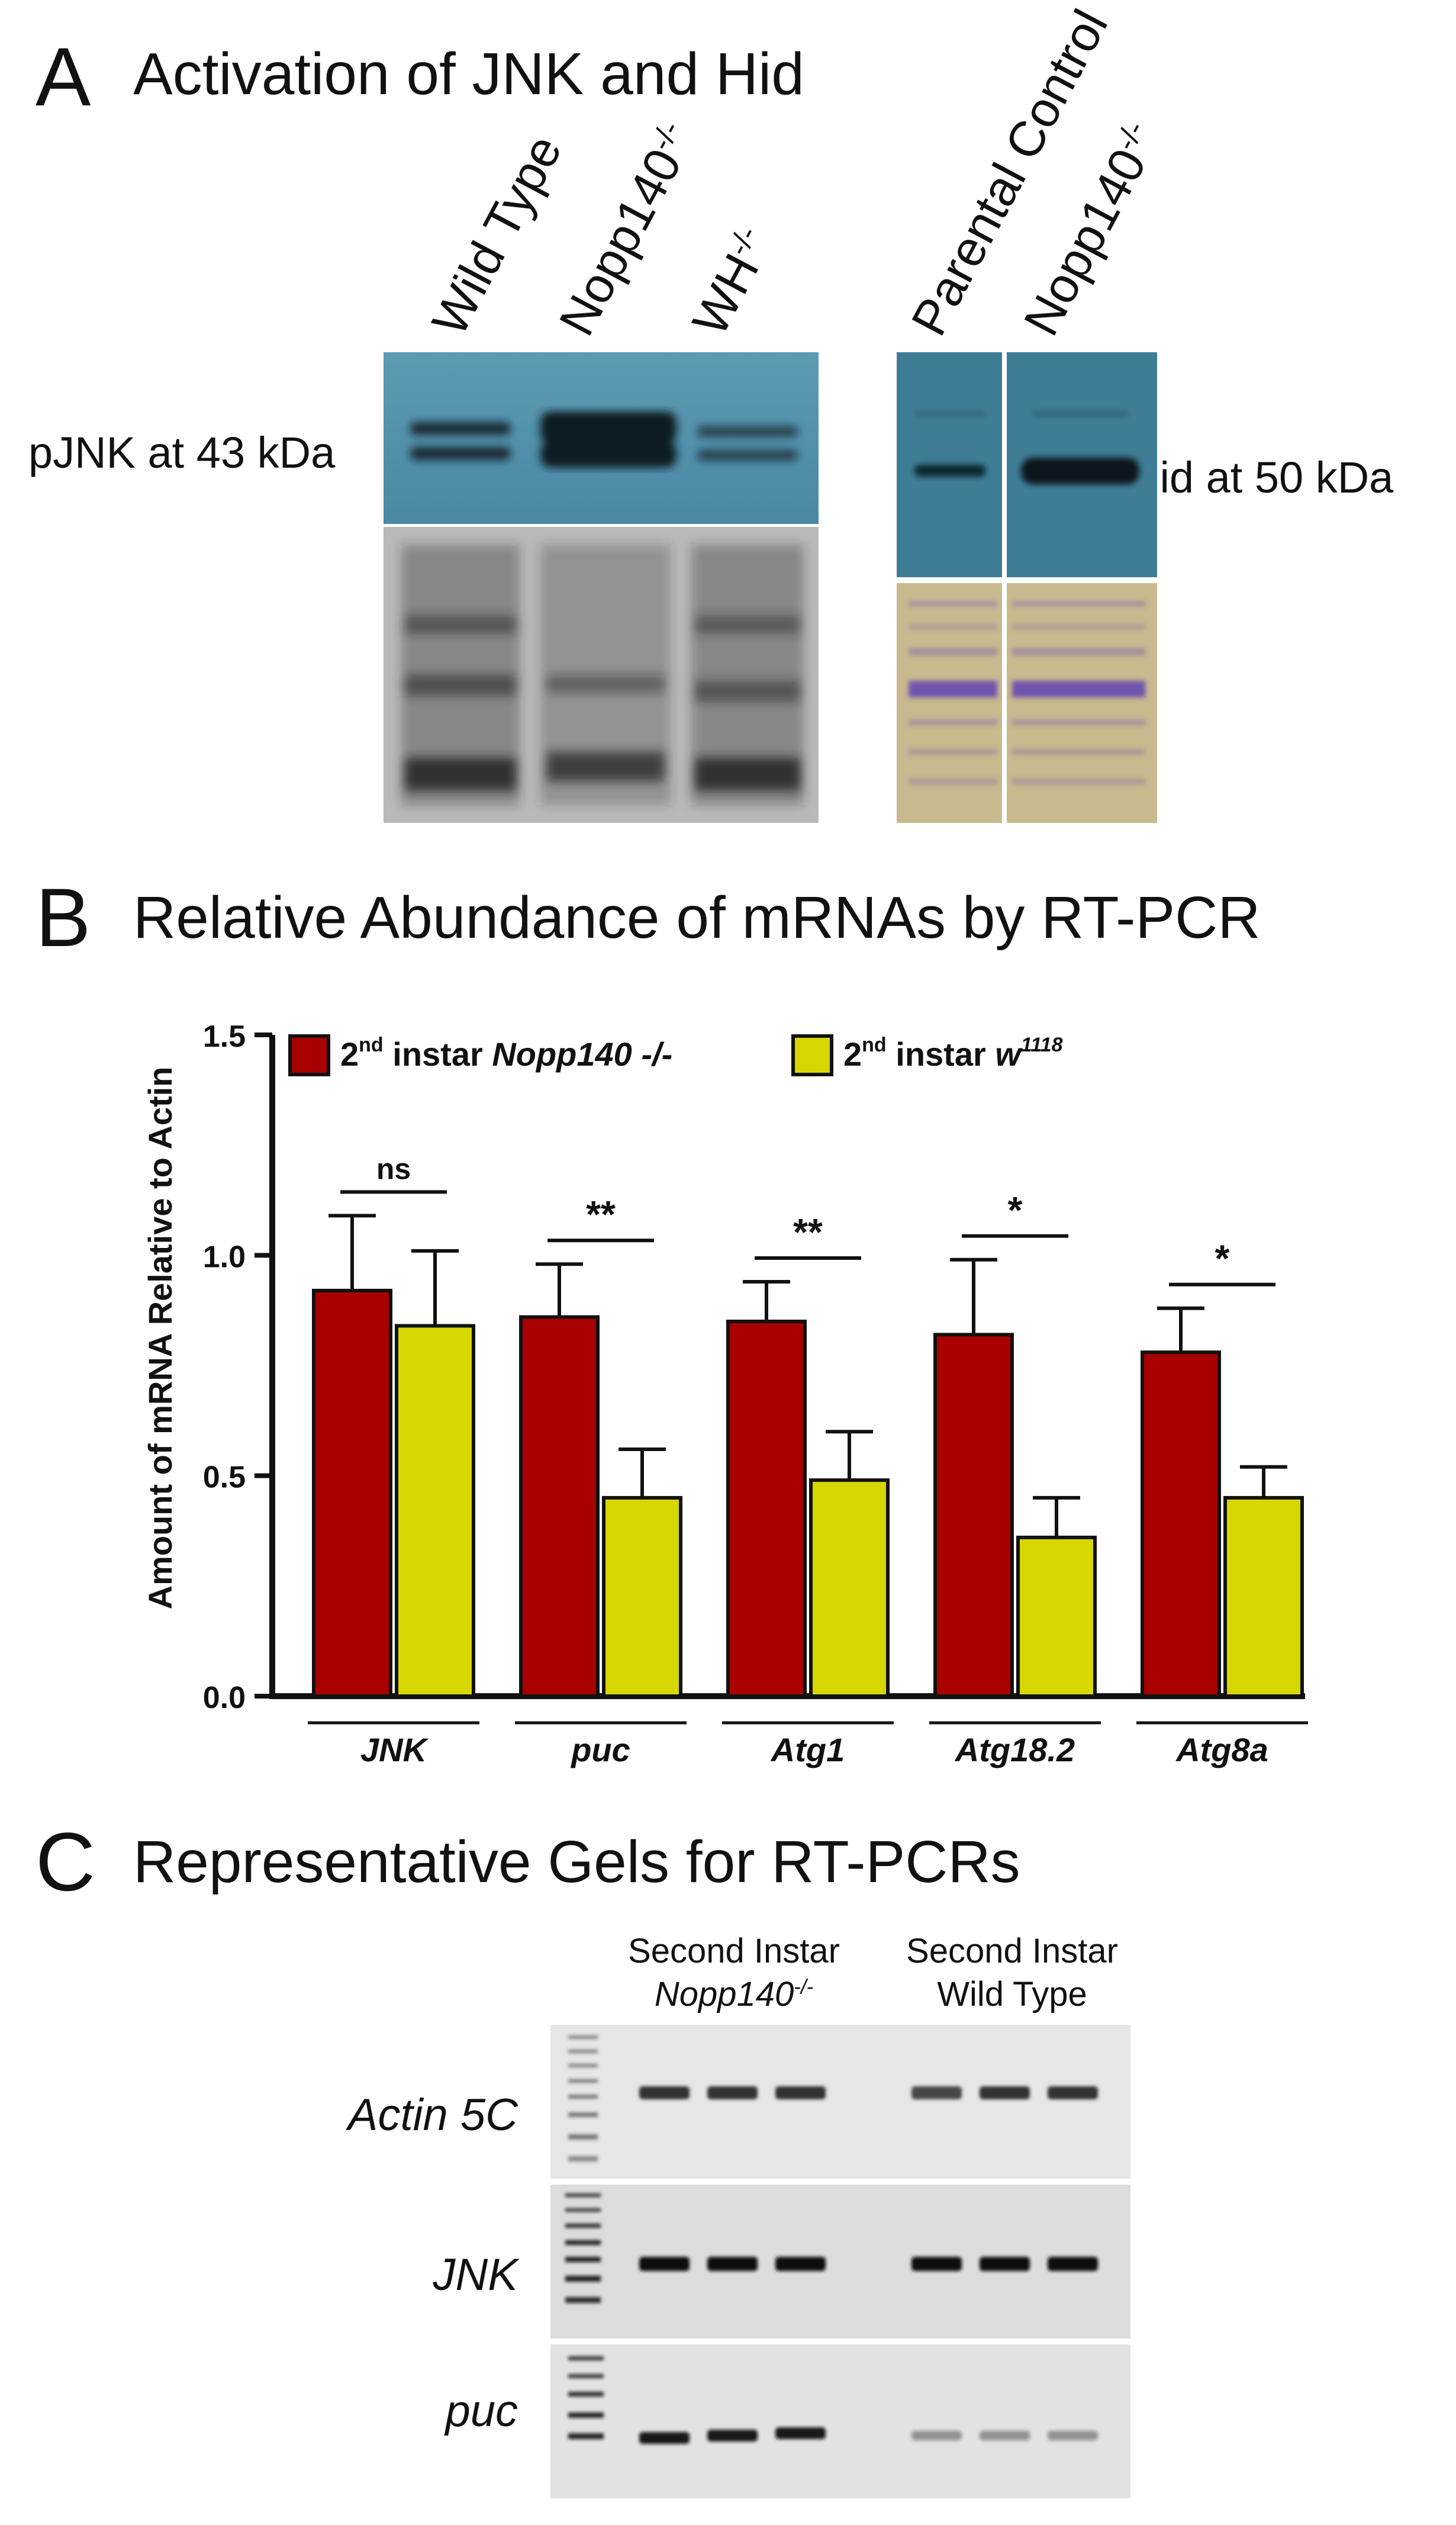 Image resolution: width=1456 pixels, height=2525 pixels. Describe the element at coordinates (64, 917) in the screenshot. I see `panel-b-letter: B` at that location.